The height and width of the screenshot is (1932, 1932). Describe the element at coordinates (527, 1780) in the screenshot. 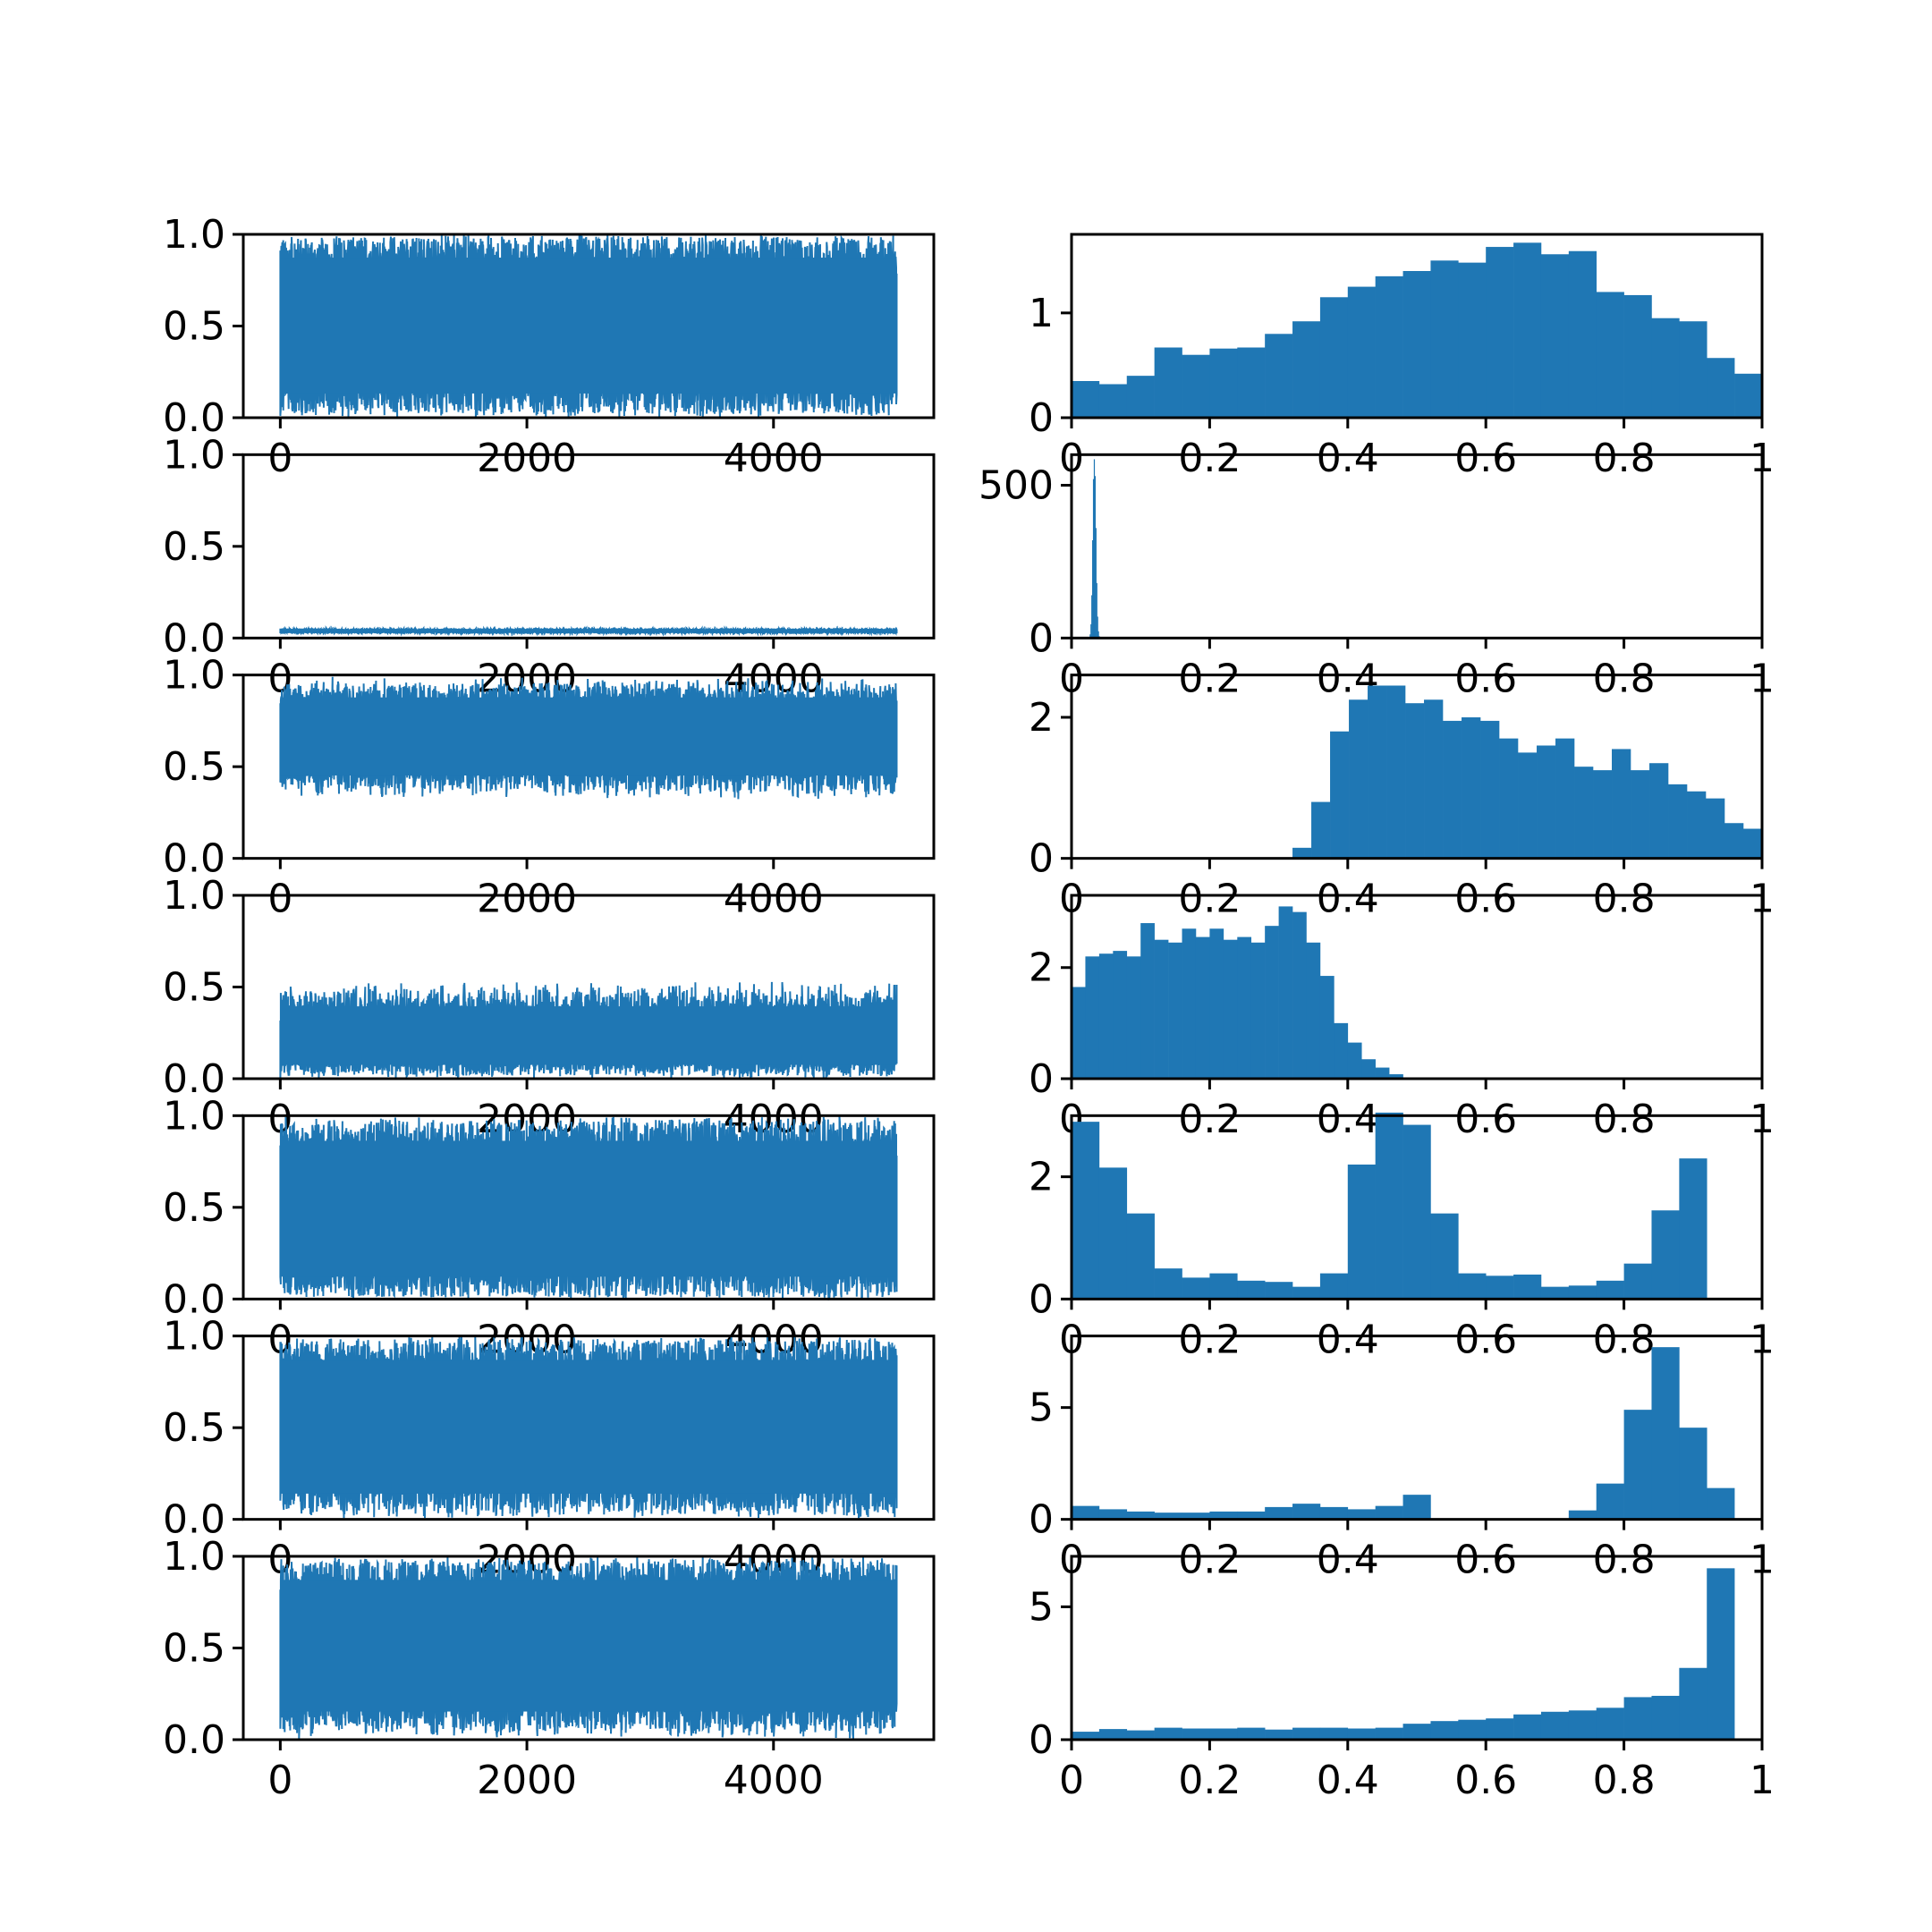

I see `x-tick-label: 2000` at that location.